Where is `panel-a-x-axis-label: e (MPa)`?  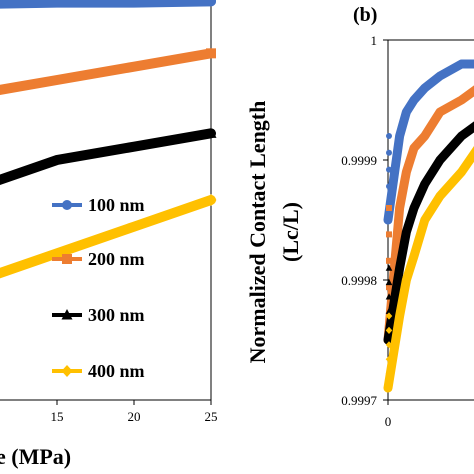 panel-a-x-axis-label: e (MPa) is located at coordinates (35, 456).